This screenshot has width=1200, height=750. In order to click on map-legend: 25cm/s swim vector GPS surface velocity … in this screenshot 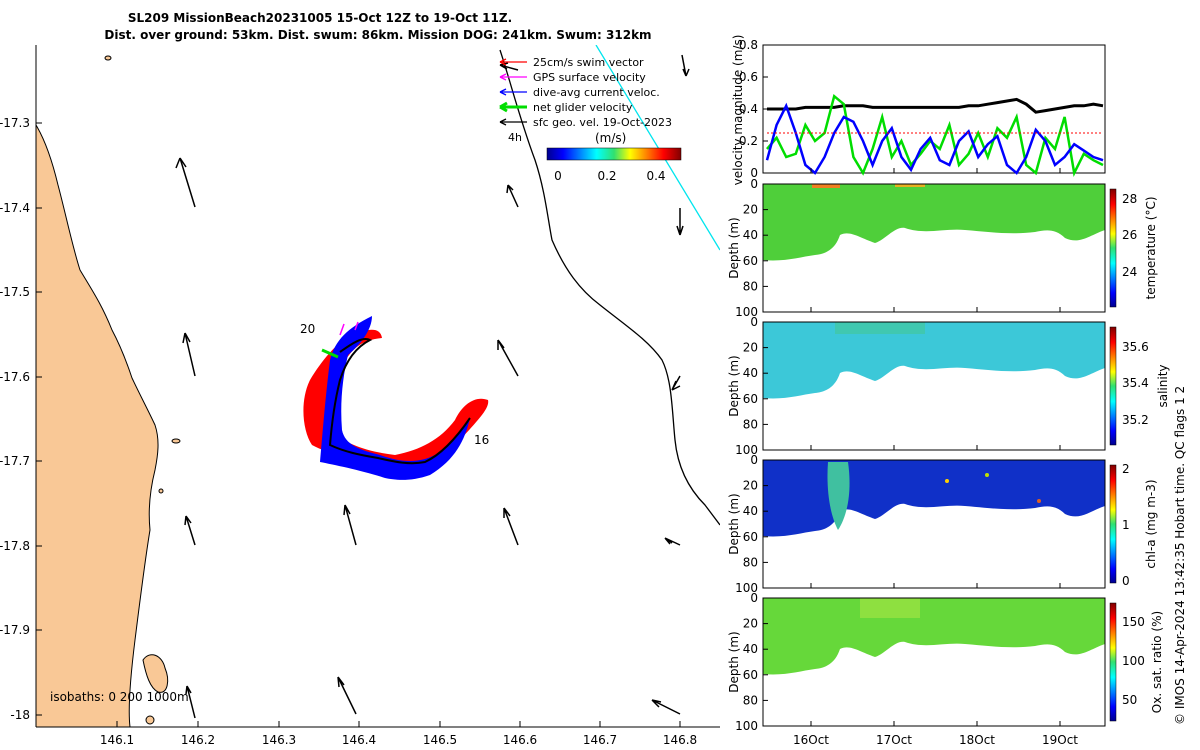, I will do `click(590, 119)`.